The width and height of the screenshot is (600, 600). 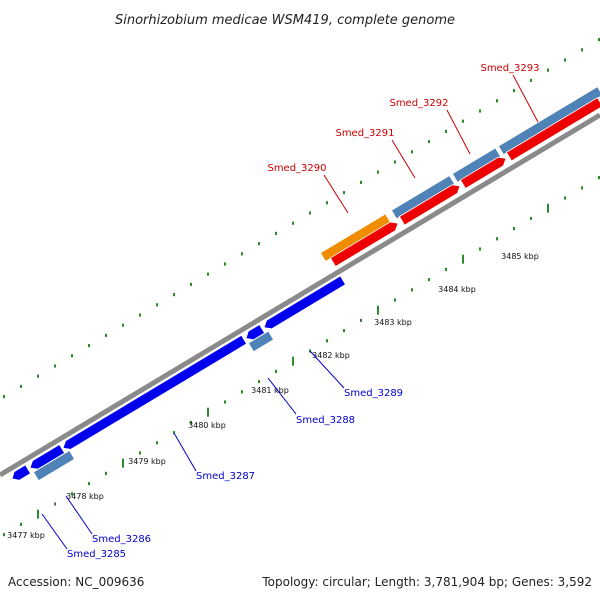 What do you see at coordinates (457, 289) in the screenshot?
I see `kbp-label: 3484 kbp` at bounding box center [457, 289].